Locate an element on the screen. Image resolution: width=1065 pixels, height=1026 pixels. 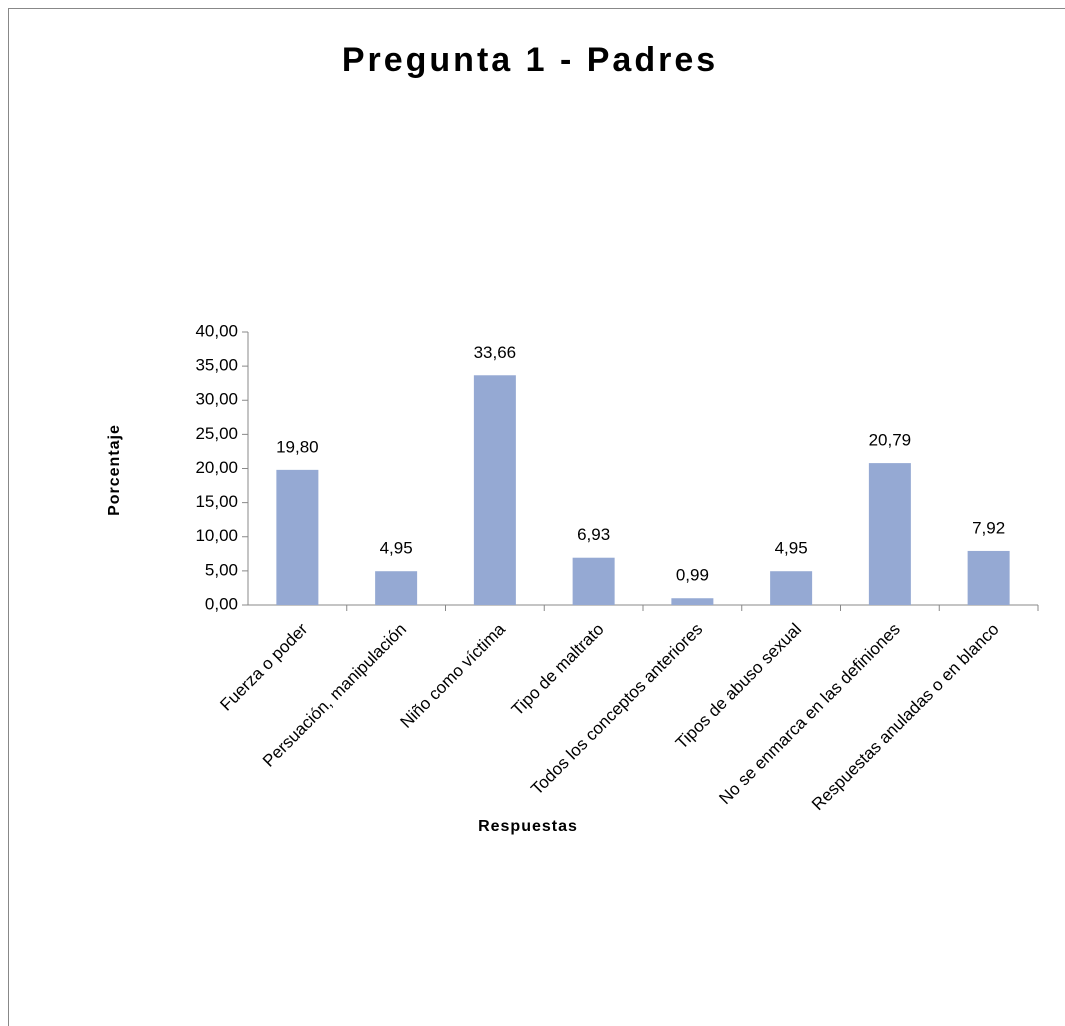
value-label: 6,93 is located at coordinates (593, 534).